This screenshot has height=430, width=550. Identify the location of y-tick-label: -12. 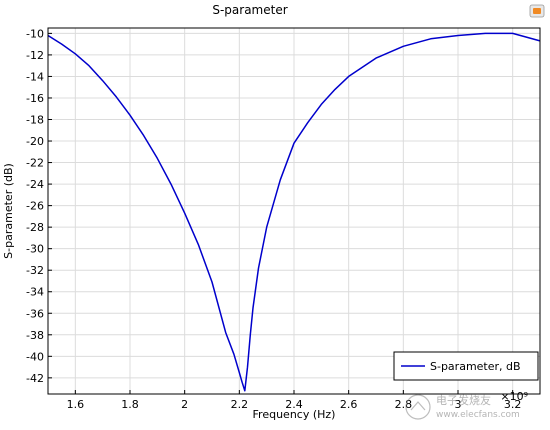
(35, 55).